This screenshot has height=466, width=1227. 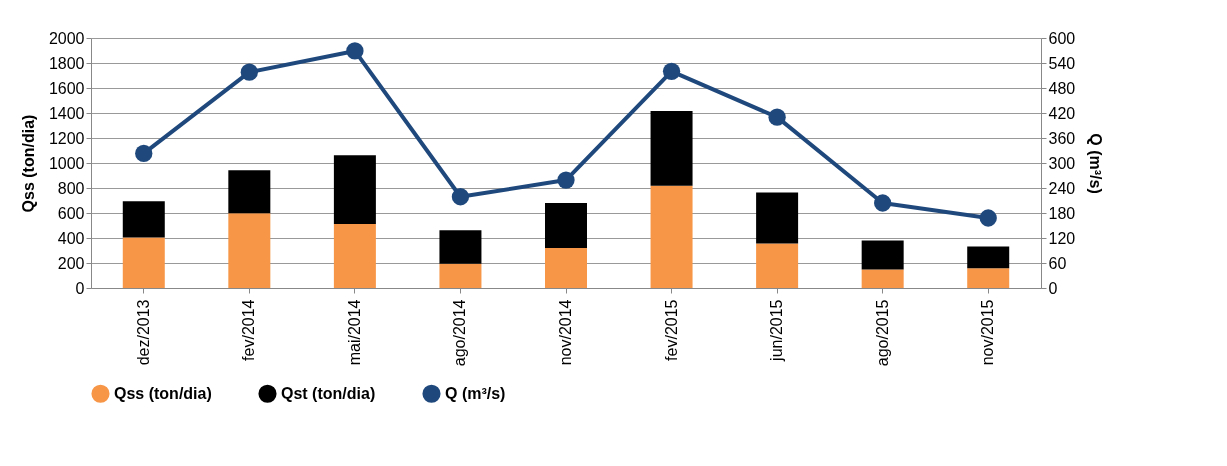 I want to click on y2-tick-label: 0, so click(x=1053, y=288).